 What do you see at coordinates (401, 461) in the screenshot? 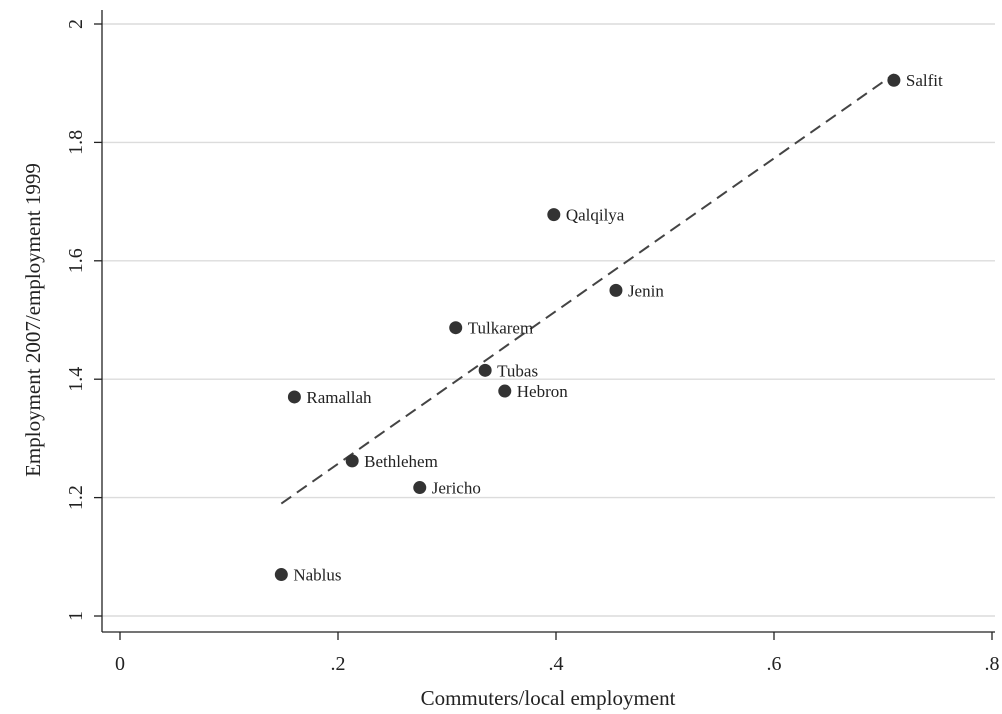
I see `point-label: Bethlehem` at bounding box center [401, 461].